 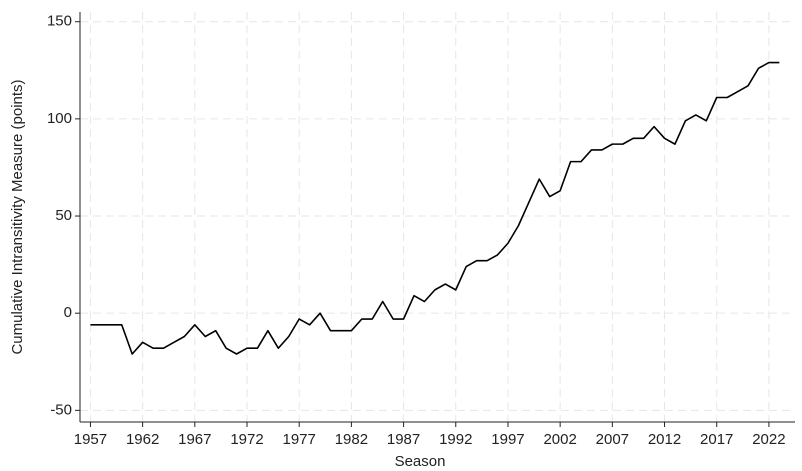 I want to click on x-tick-label: 2002, so click(x=559, y=439).